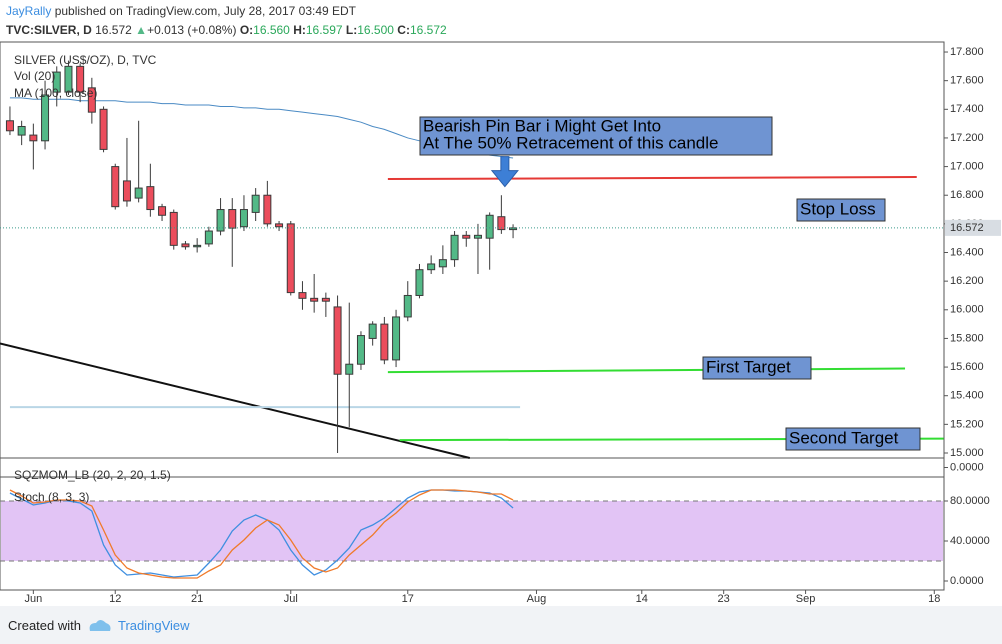 This screenshot has width=1002, height=644. Describe the element at coordinates (154, 625) in the screenshot. I see `brand: TradingView` at that location.